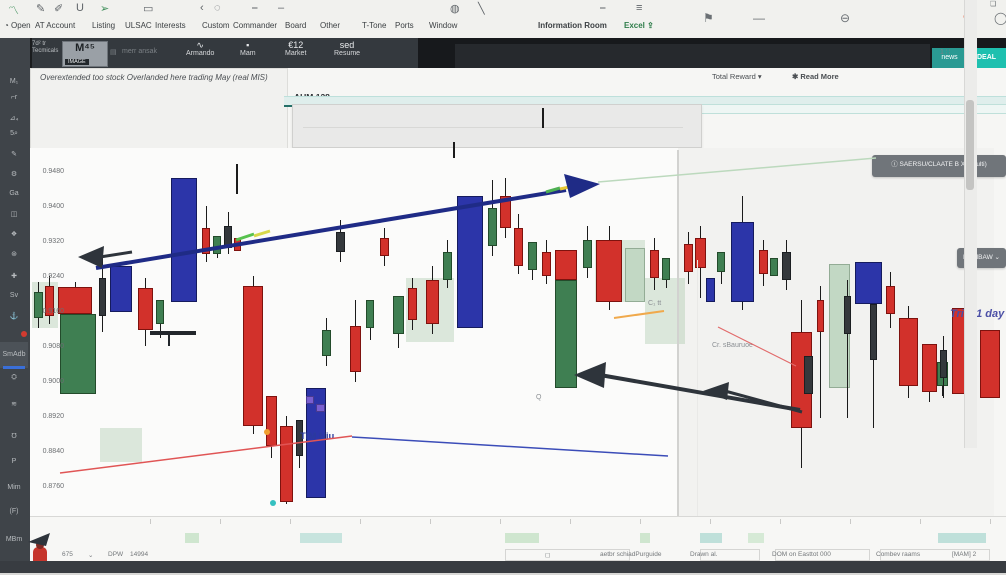 The width and height of the screenshot is (1006, 575). I want to click on y-axis-label: 0.9080, so click(53, 346).